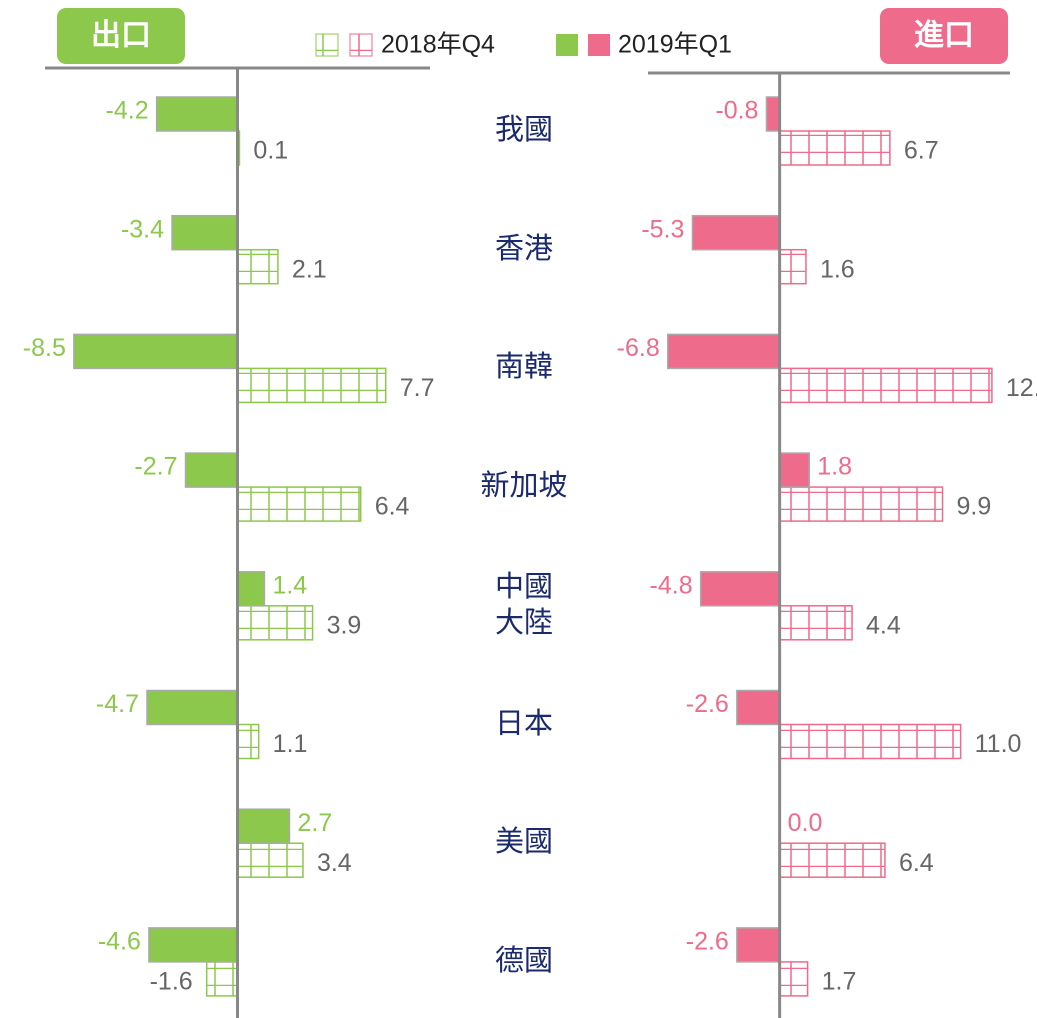 The height and width of the screenshot is (1018, 1037). I want to click on category-label: 南韓, so click(523, 366).